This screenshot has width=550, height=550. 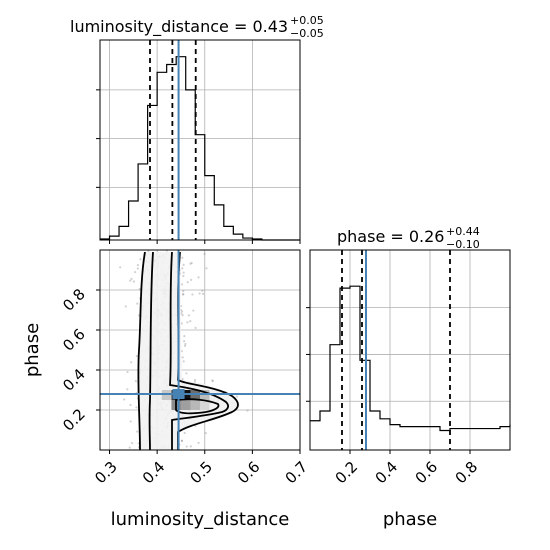 What do you see at coordinates (307, 33) in the screenshot?
I see `title-luminosity-distance-lower: −0.05` at bounding box center [307, 33].